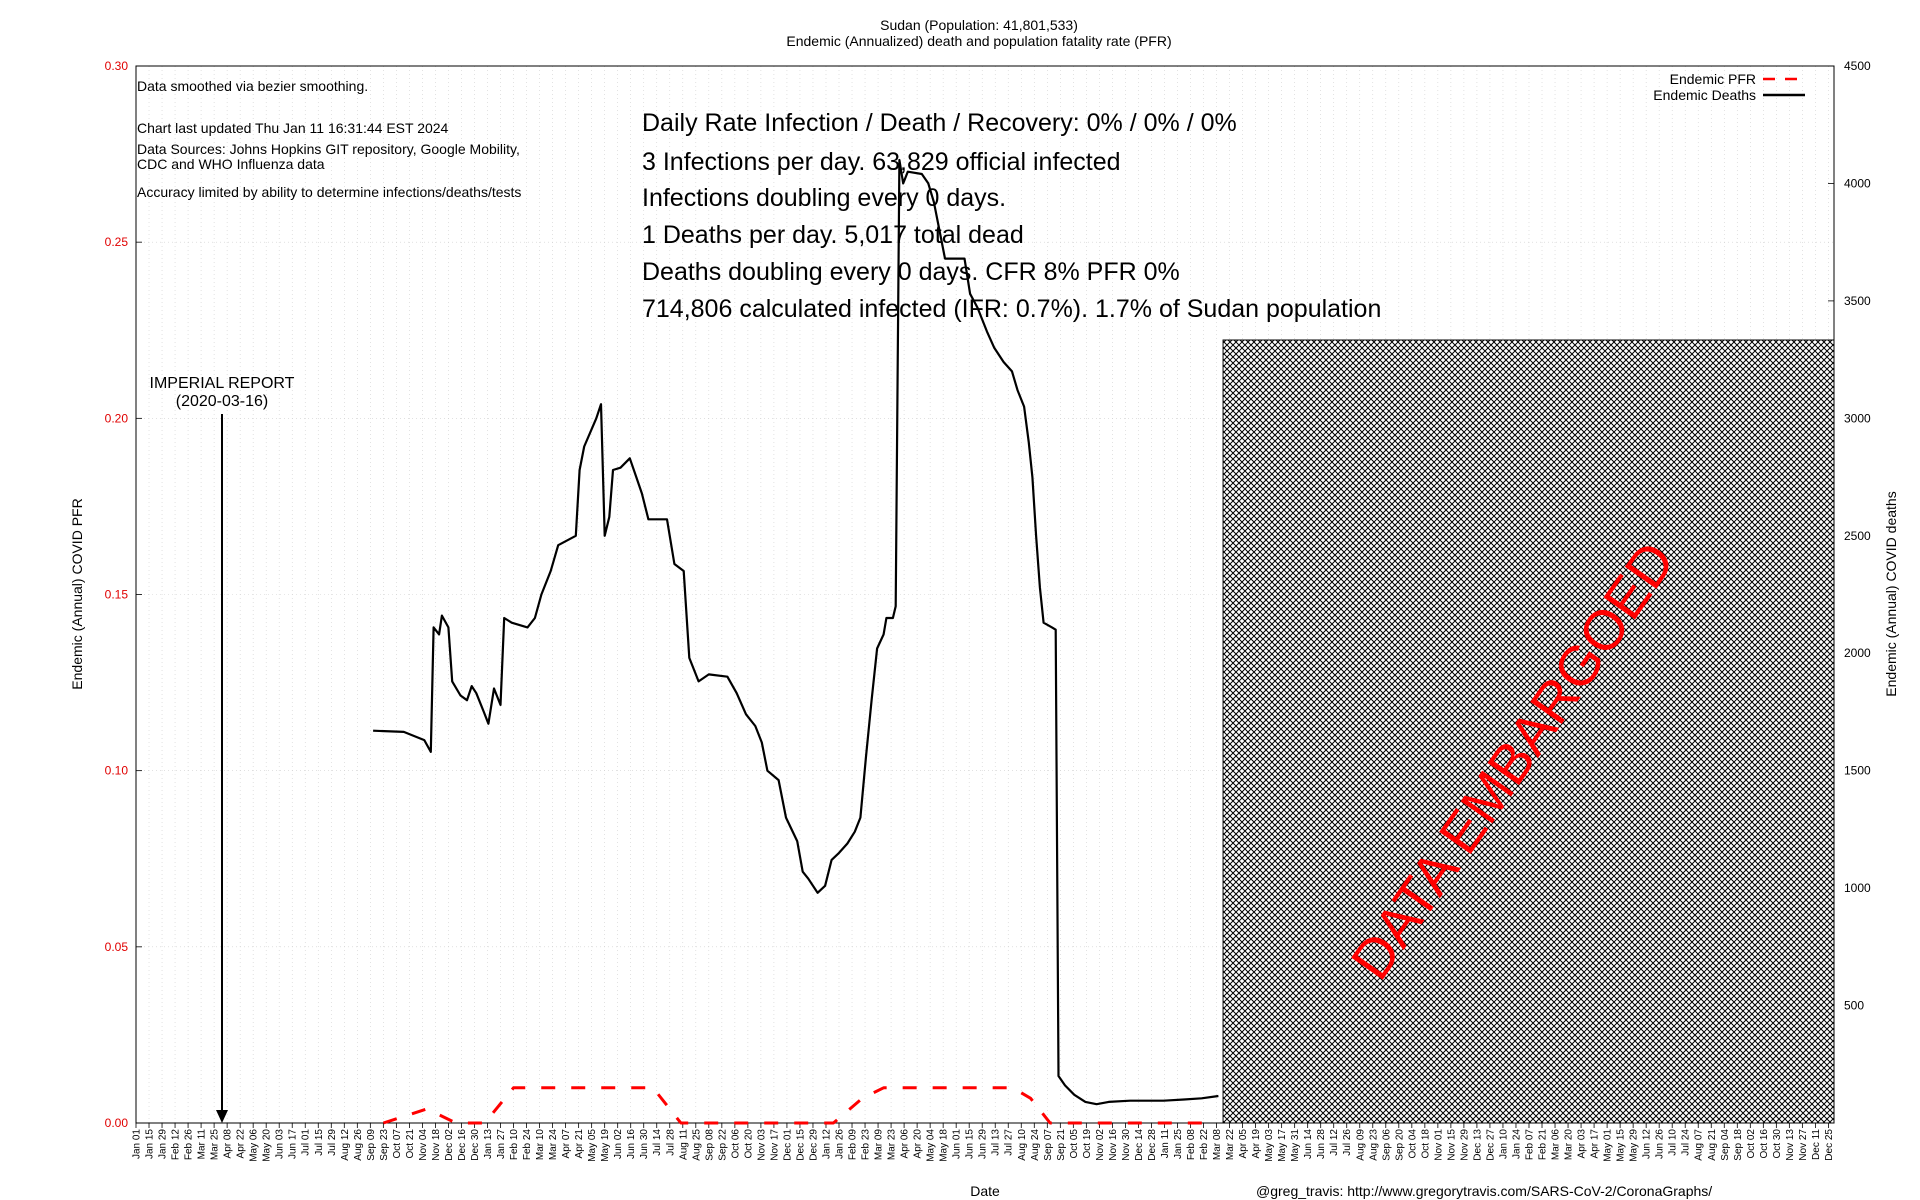  Describe the element at coordinates (683, 1144) in the screenshot. I see `x-tick-label: Aug 11` at that location.